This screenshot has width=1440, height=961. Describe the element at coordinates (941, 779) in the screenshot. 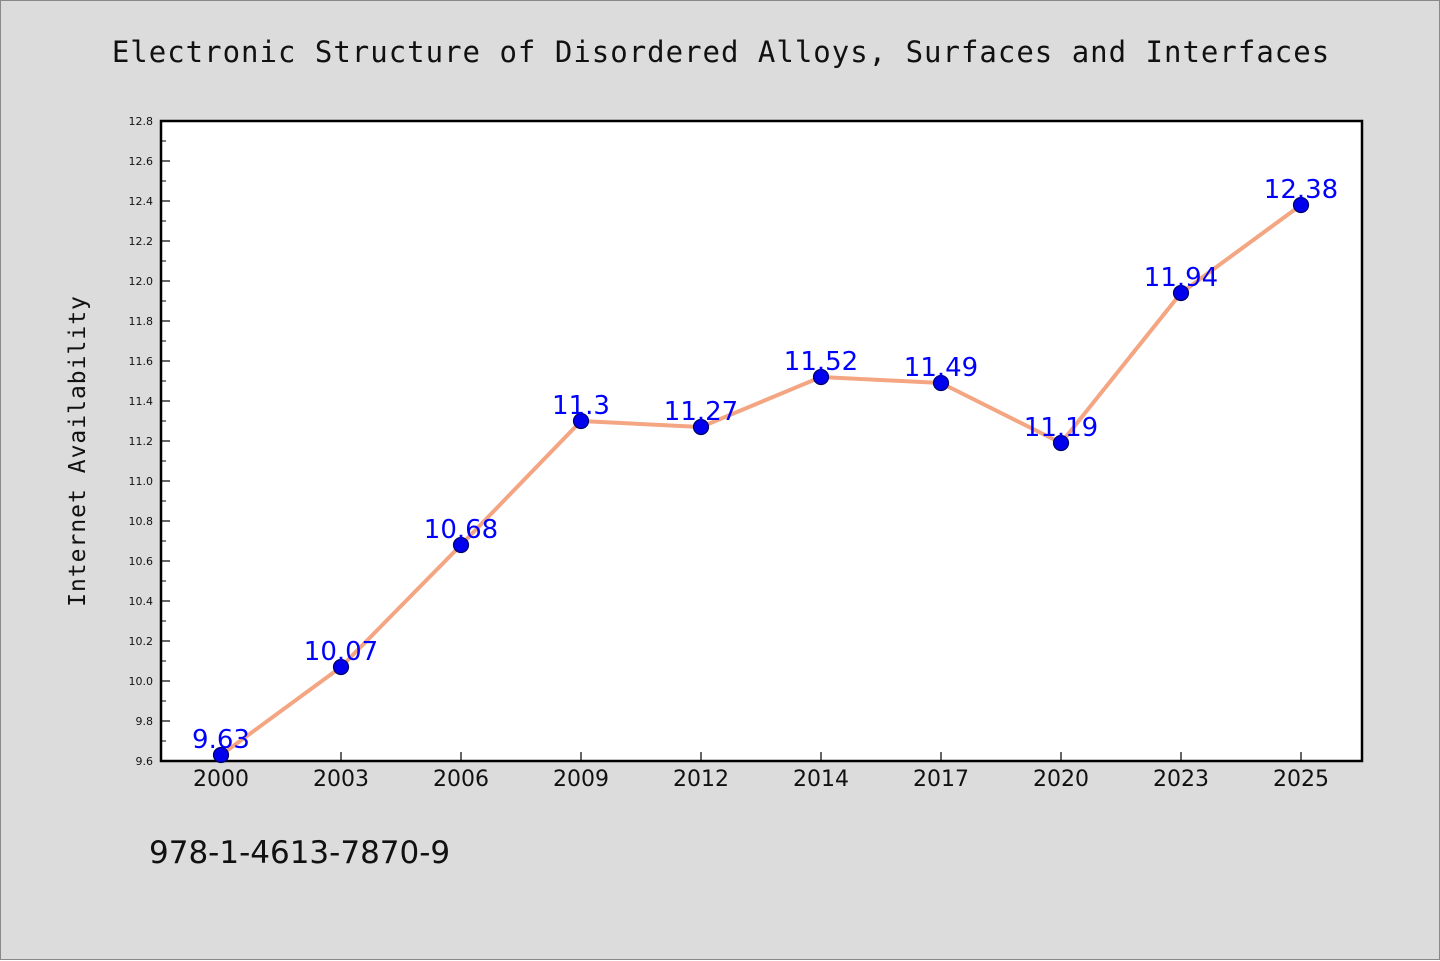

I see `x-tick-label: 2017` at that location.